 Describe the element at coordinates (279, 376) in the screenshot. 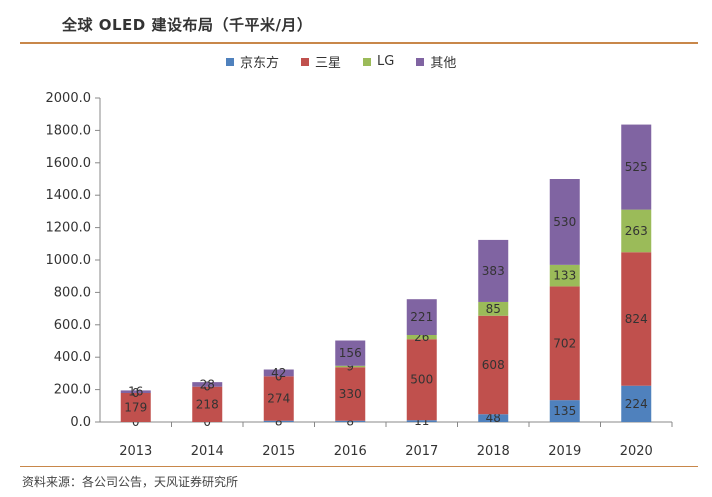

I see `data-label: 0` at that location.